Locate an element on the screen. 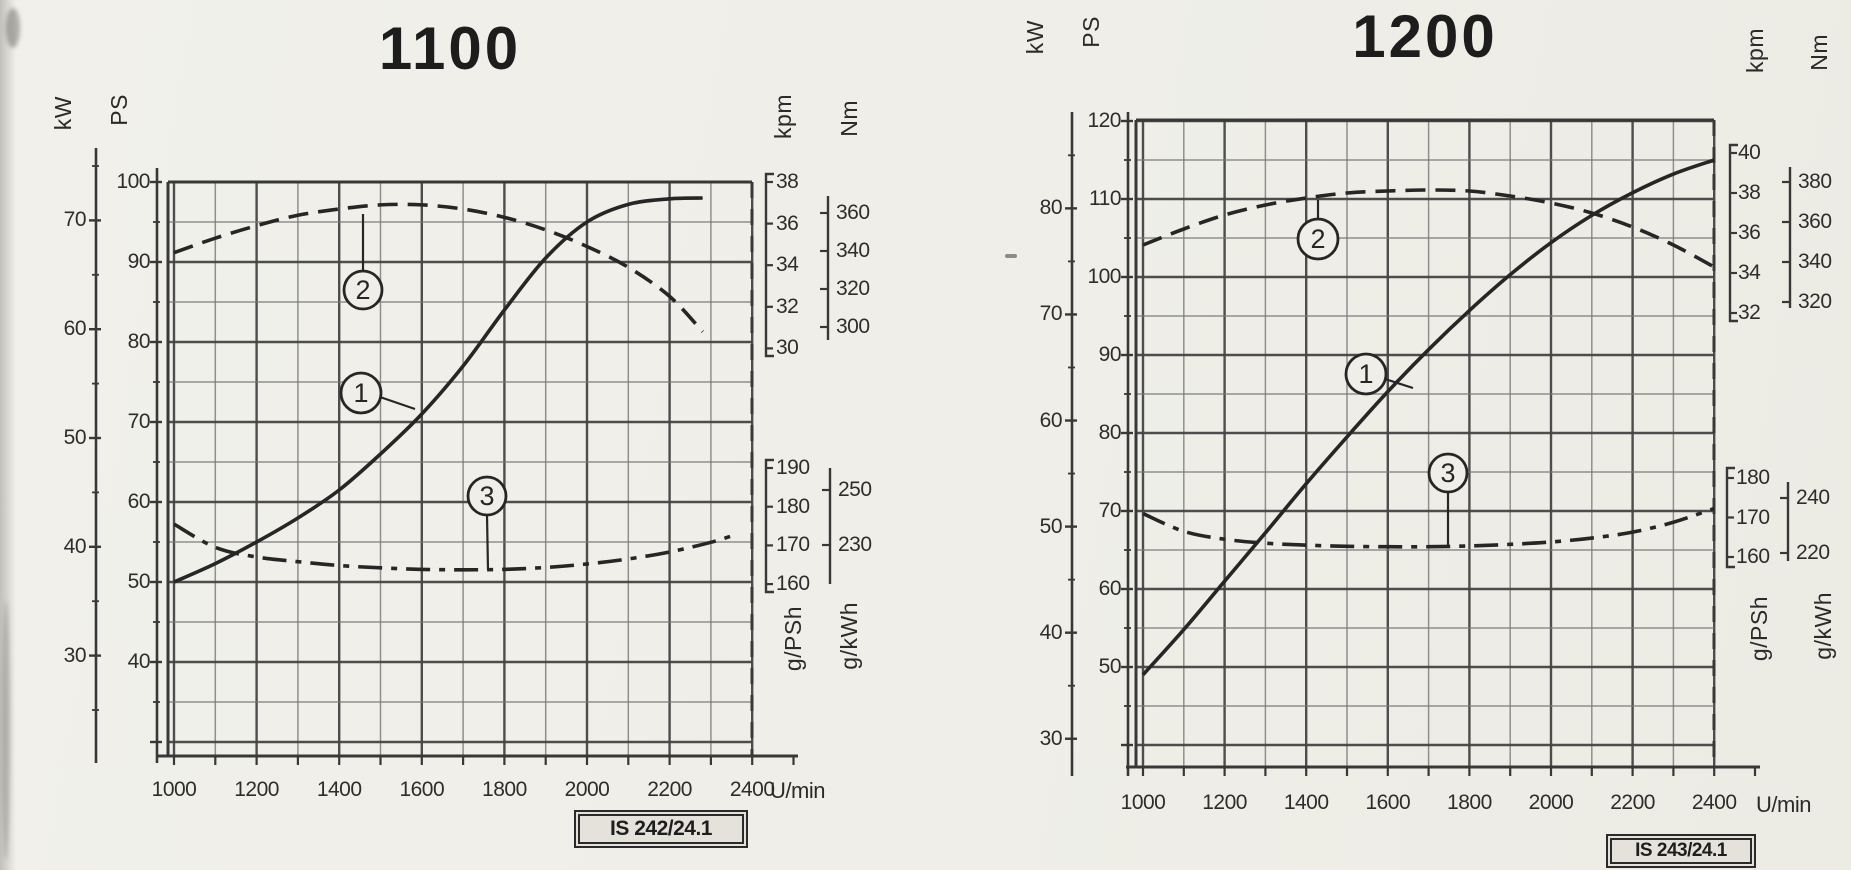 The image size is (1851, 870). diagram-code-badge: IS 242/24.1 is located at coordinates (661, 829).